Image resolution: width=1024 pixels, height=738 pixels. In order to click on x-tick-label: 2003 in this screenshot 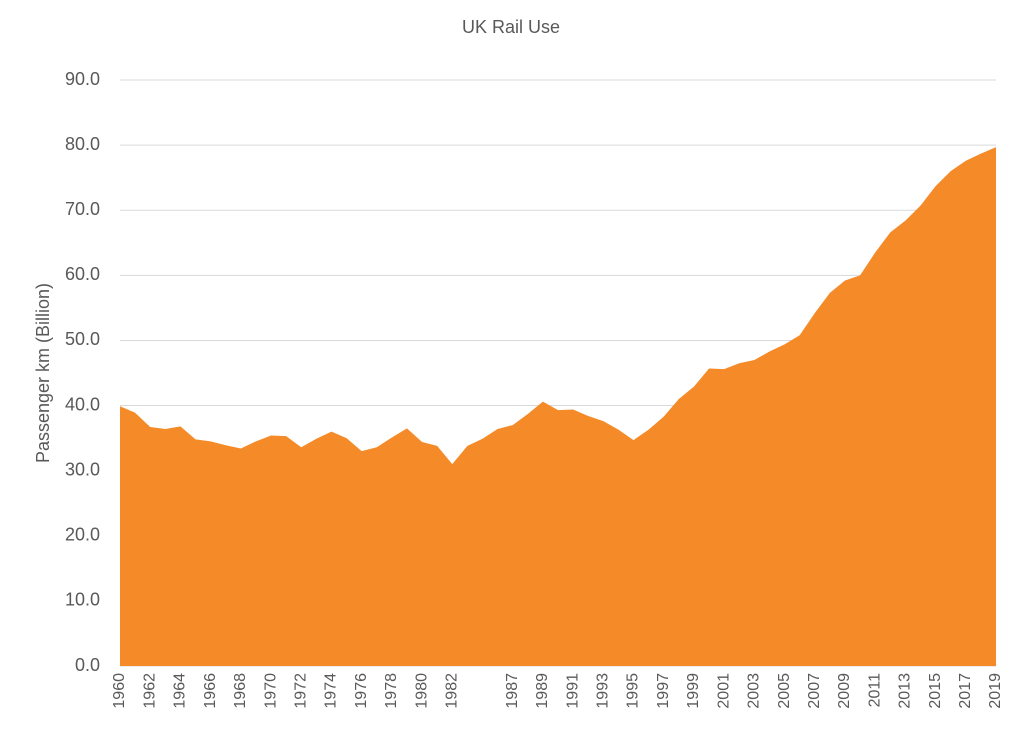, I will do `click(754, 691)`.